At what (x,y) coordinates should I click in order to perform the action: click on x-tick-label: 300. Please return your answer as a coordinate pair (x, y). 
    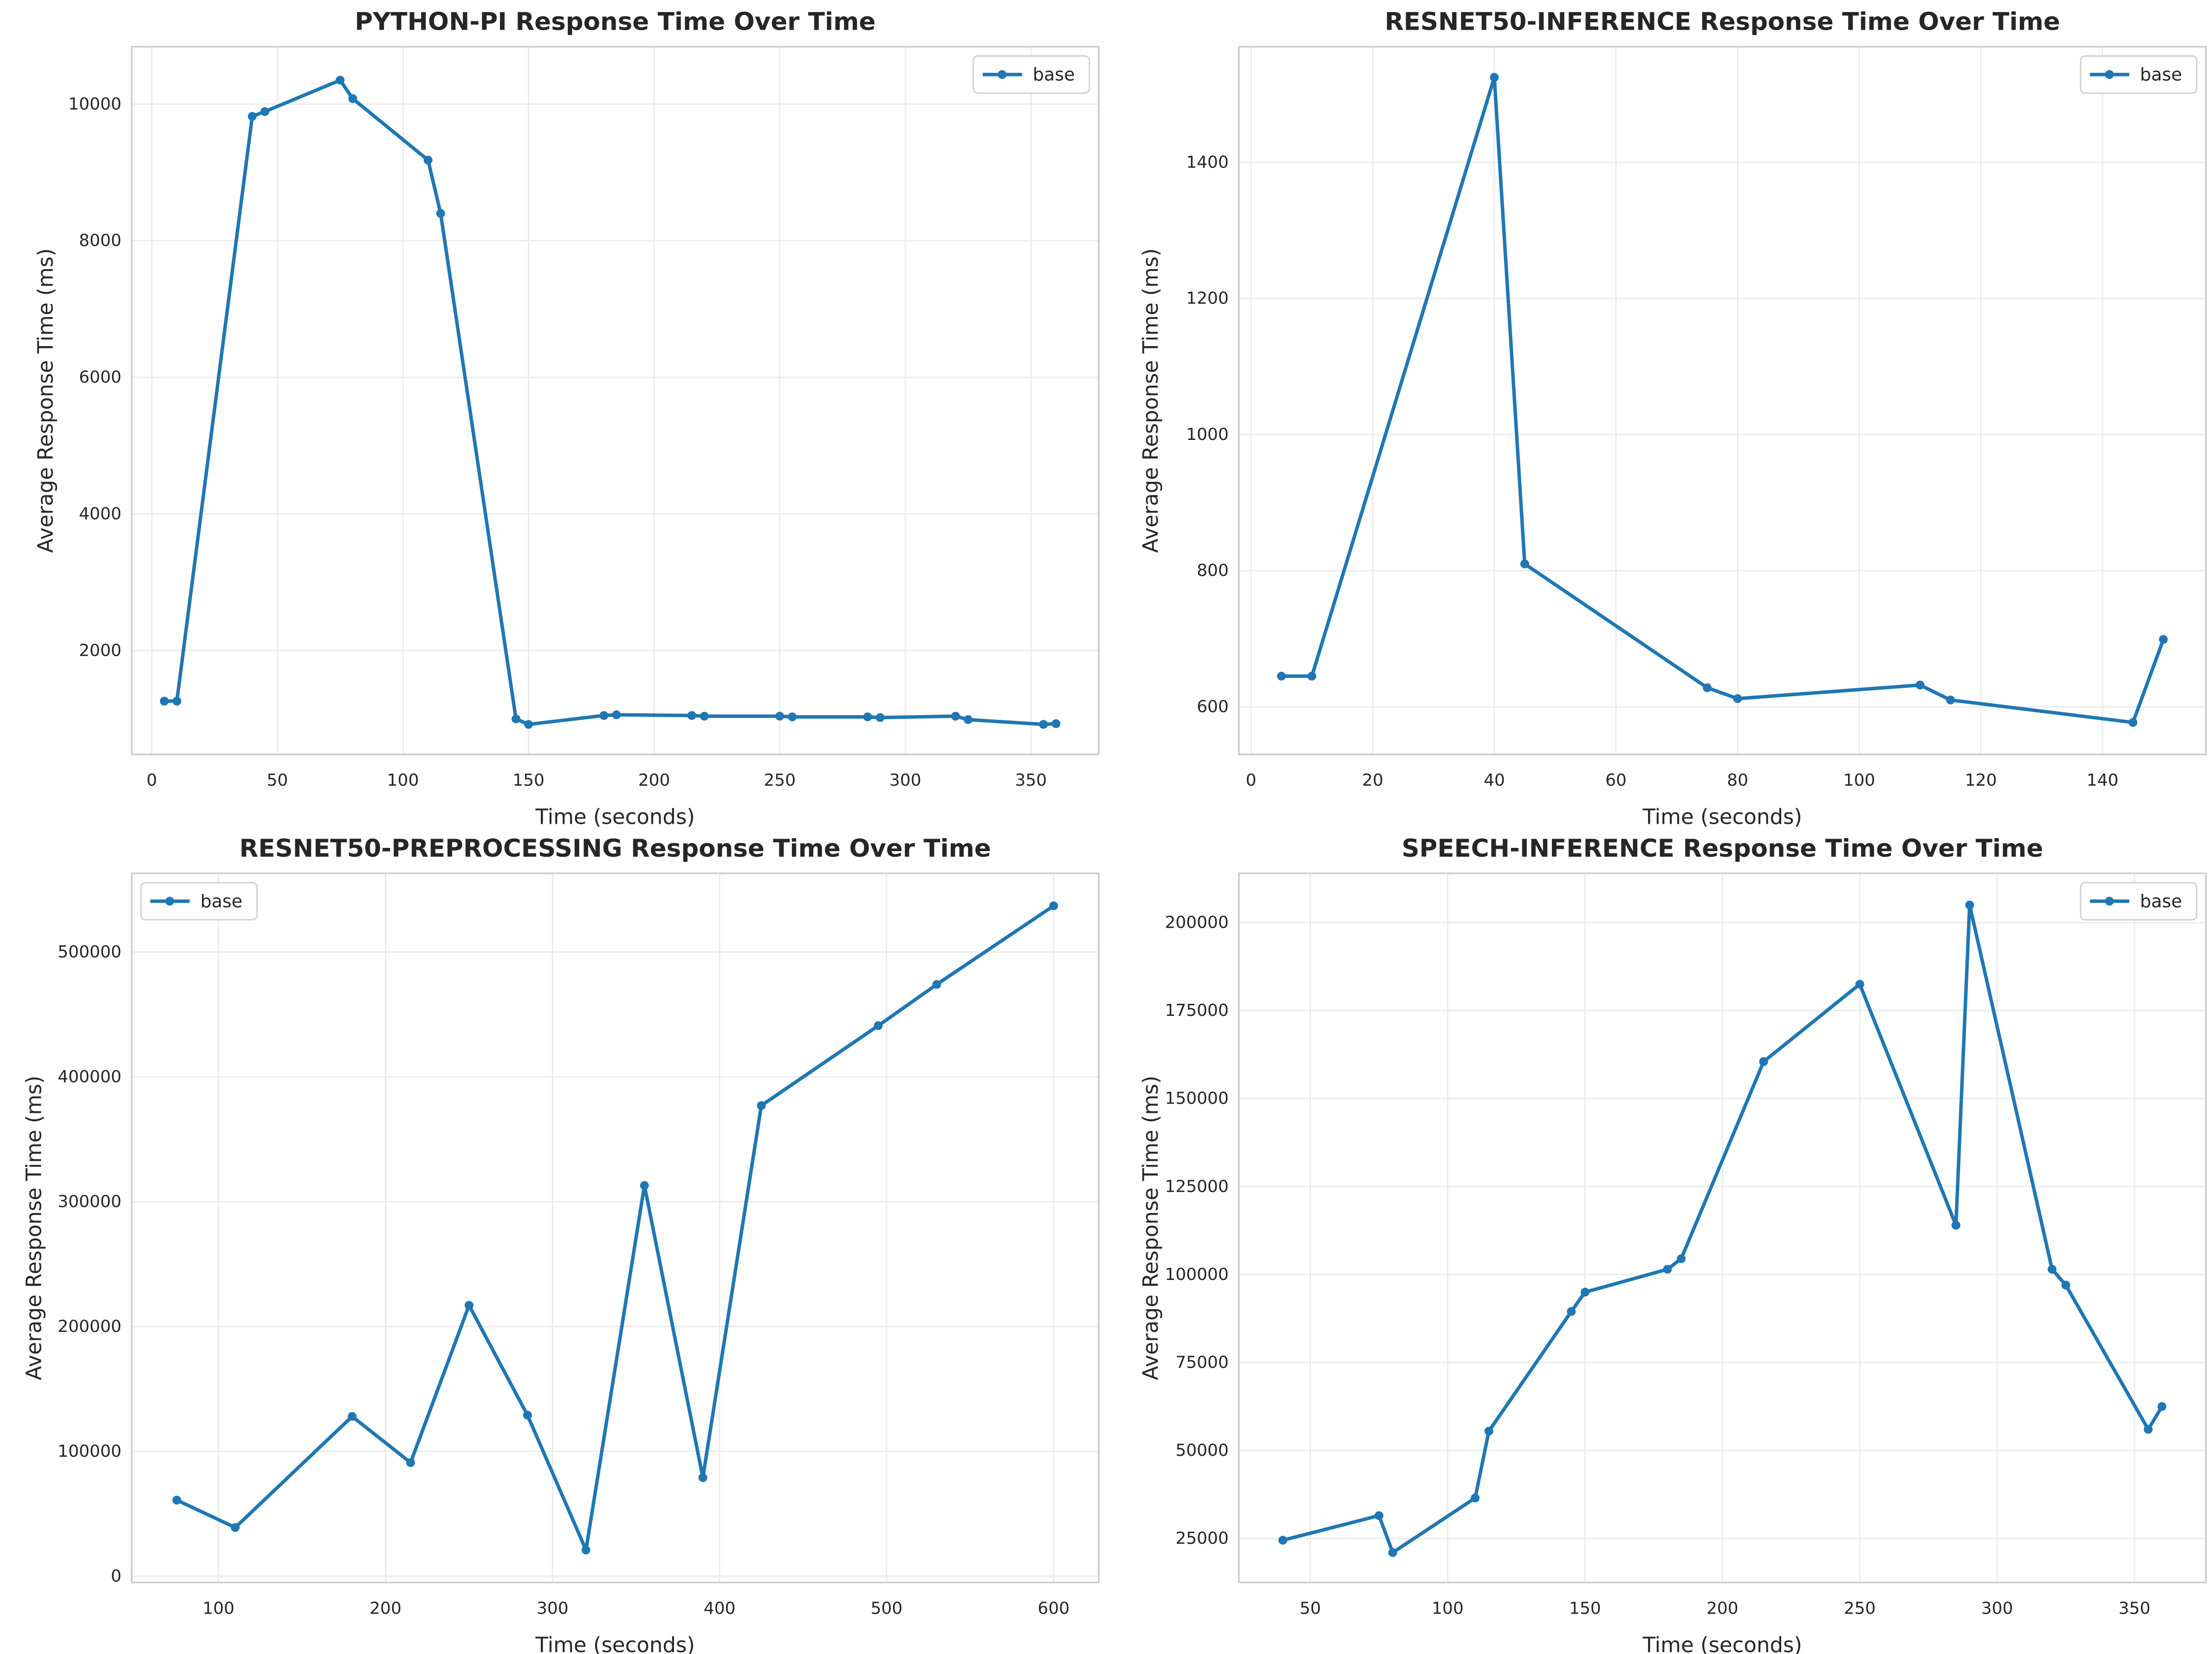
    Looking at the image, I should click on (553, 1609).